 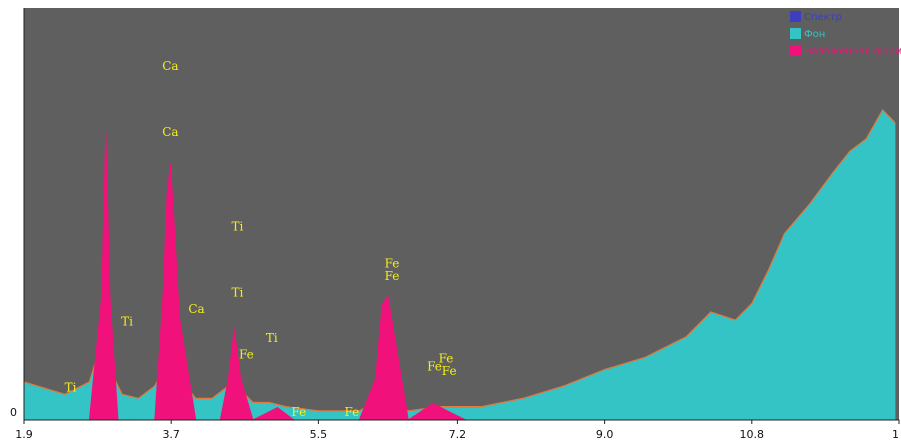 I want to click on legend: Спектр Фон Наложенная форма, so click(x=845, y=34).